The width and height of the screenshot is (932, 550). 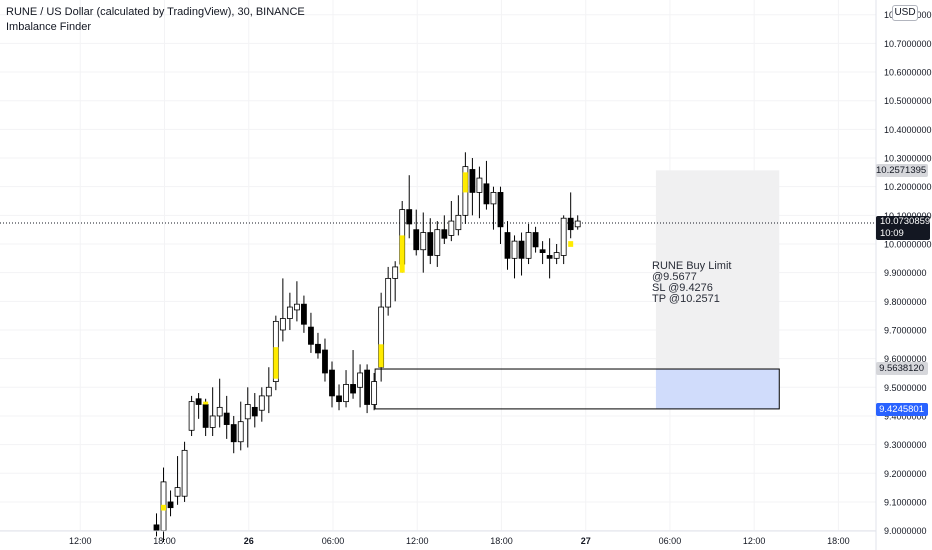 What do you see at coordinates (908, 159) in the screenshot?
I see `y-tick-label: 10.3000000` at bounding box center [908, 159].